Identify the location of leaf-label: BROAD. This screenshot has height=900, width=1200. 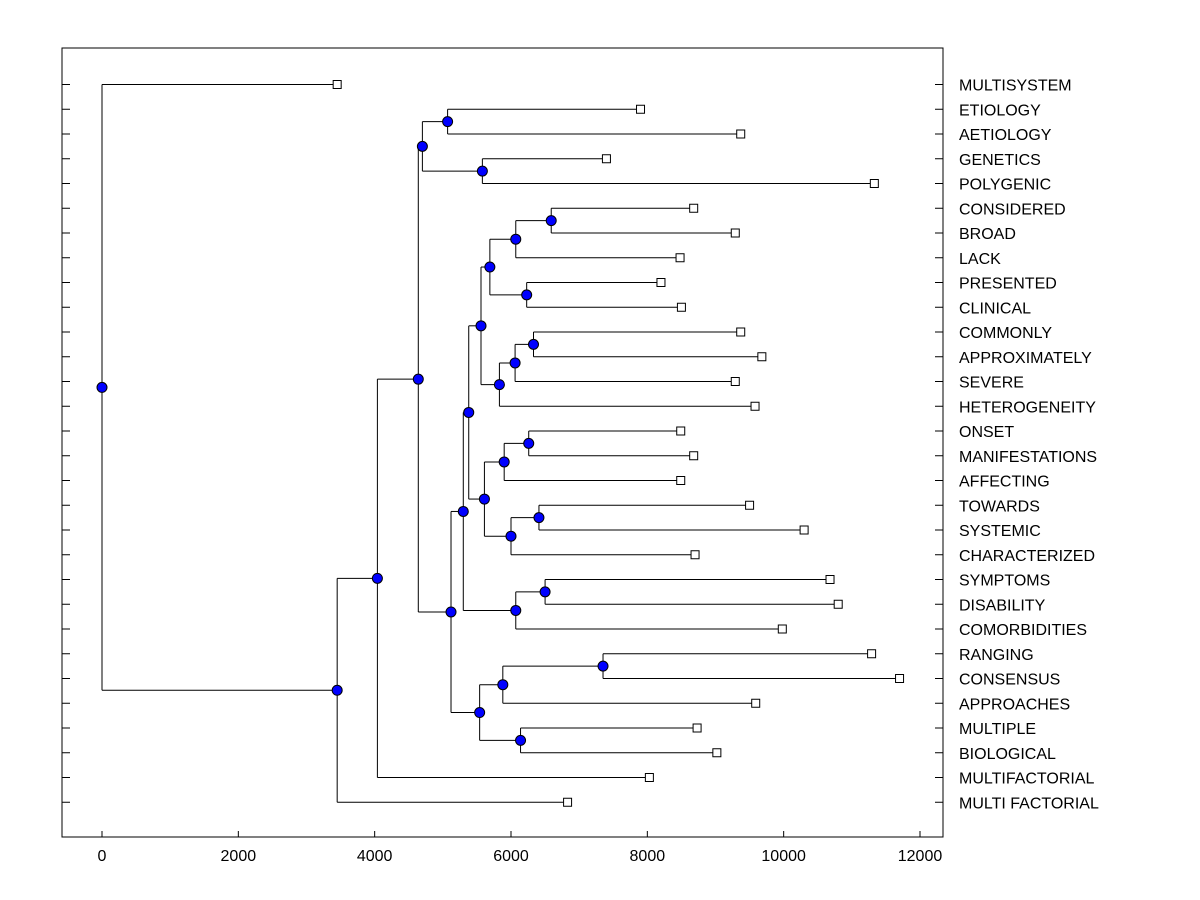
(987, 234).